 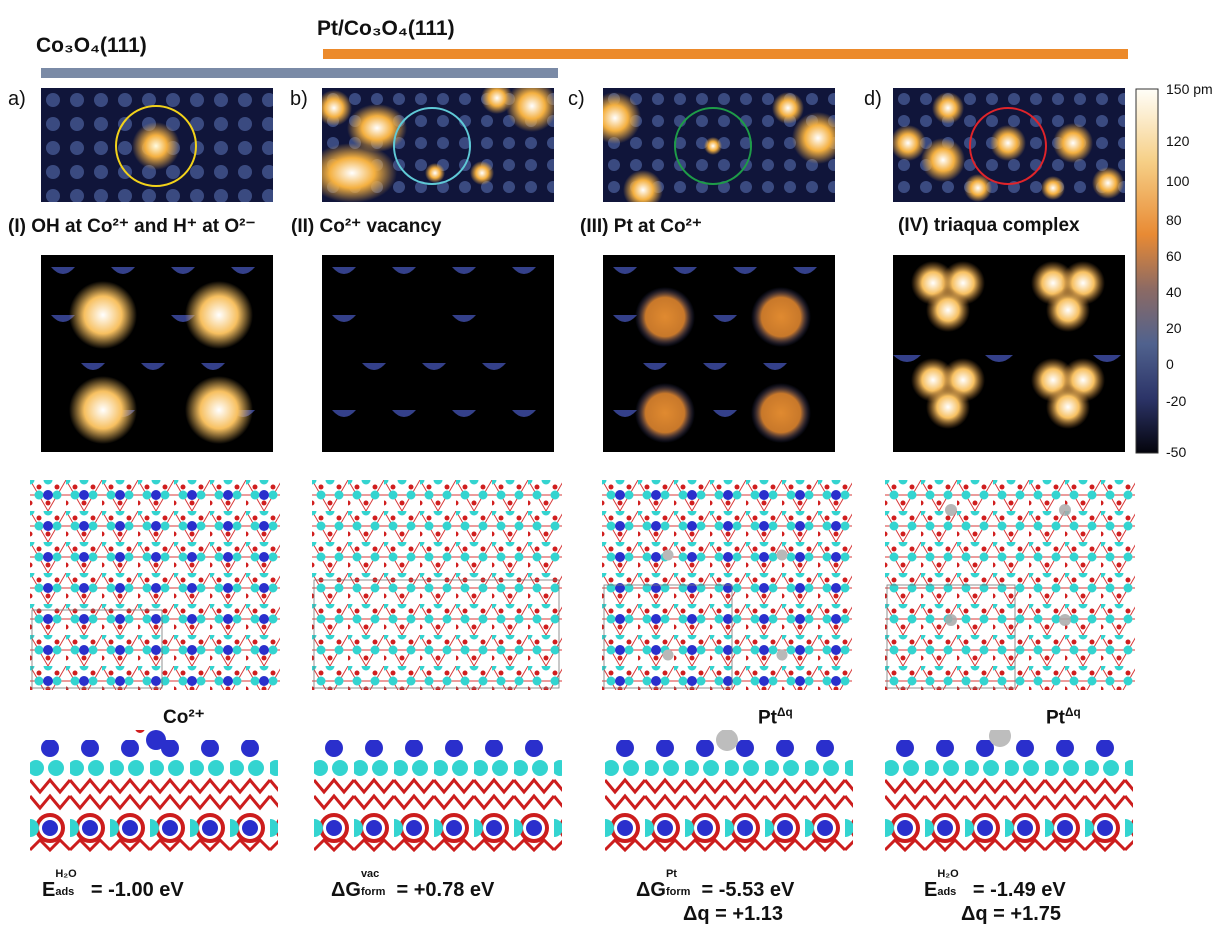 What do you see at coordinates (184, 717) in the screenshot?
I see `side-label-co2plus: Co²⁺` at bounding box center [184, 717].